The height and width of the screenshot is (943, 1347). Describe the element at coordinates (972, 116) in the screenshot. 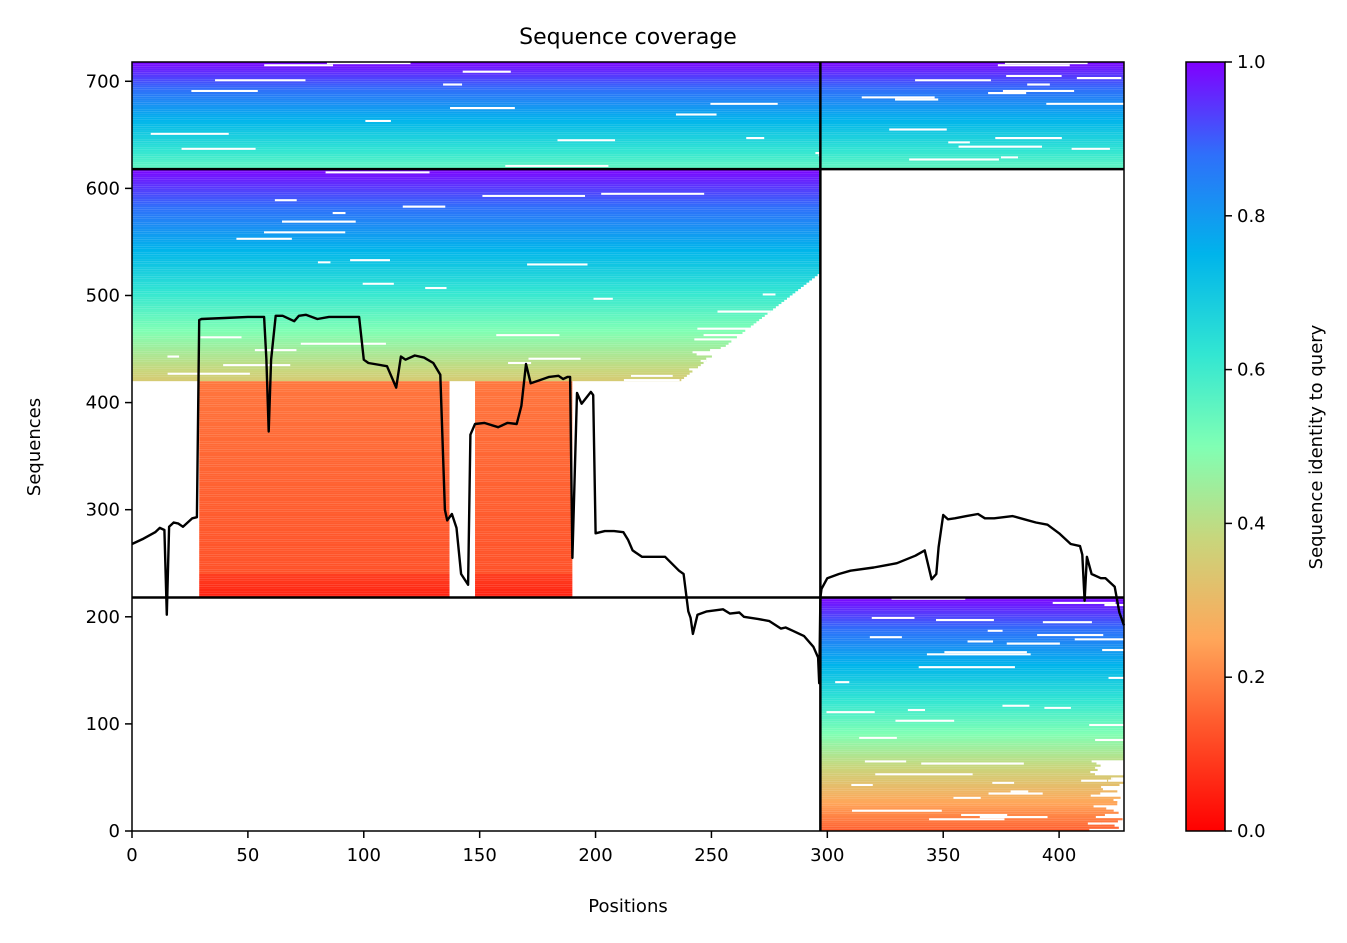

I see `heatmap-block` at that location.